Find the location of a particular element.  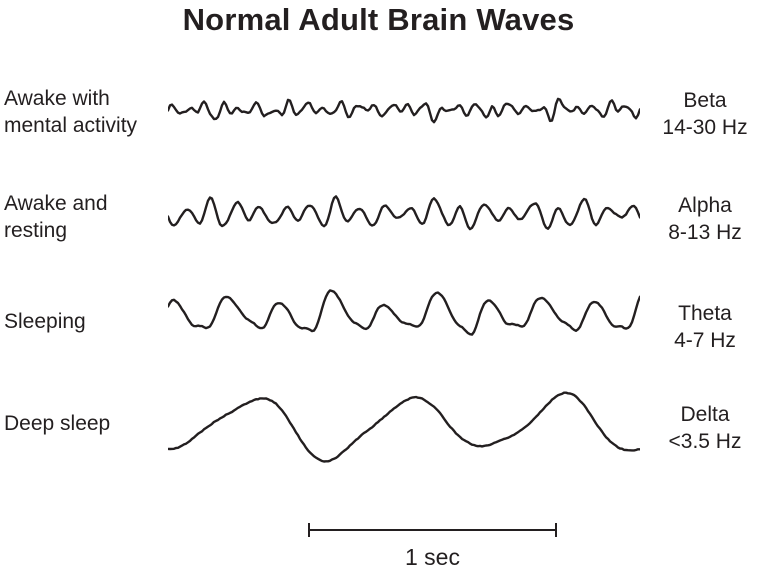

band-name: Beta is located at coordinates (705, 100).